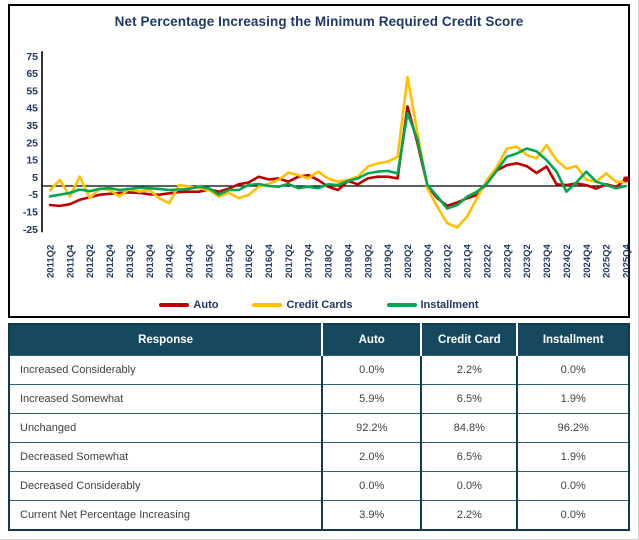 The width and height of the screenshot is (639, 540). I want to click on x-tick-label: 2016Q4, so click(269, 260).